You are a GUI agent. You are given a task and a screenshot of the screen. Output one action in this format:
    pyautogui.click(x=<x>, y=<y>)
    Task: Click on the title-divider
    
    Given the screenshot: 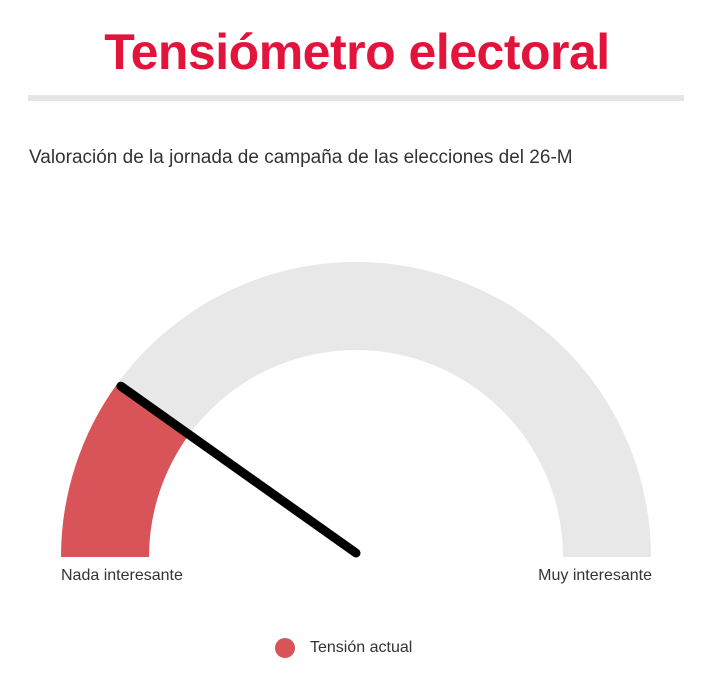 What is the action you would take?
    pyautogui.click(x=356, y=98)
    